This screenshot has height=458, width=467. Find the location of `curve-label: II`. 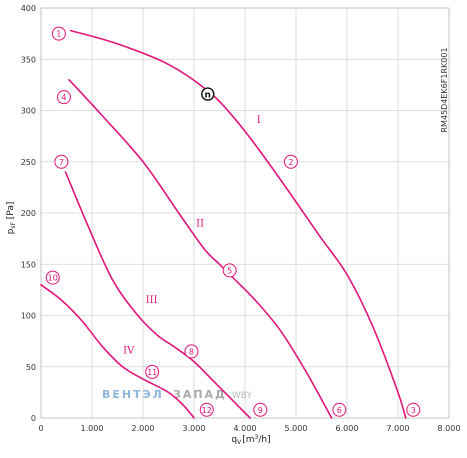

curve-label: II is located at coordinates (200, 223).